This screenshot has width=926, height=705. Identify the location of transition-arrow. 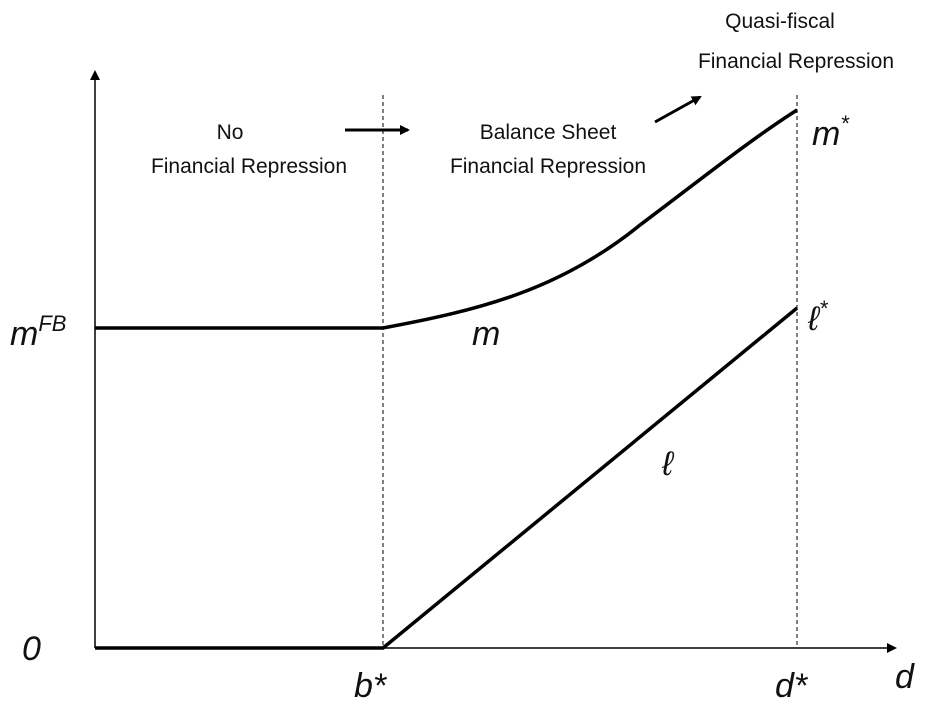
(678, 109).